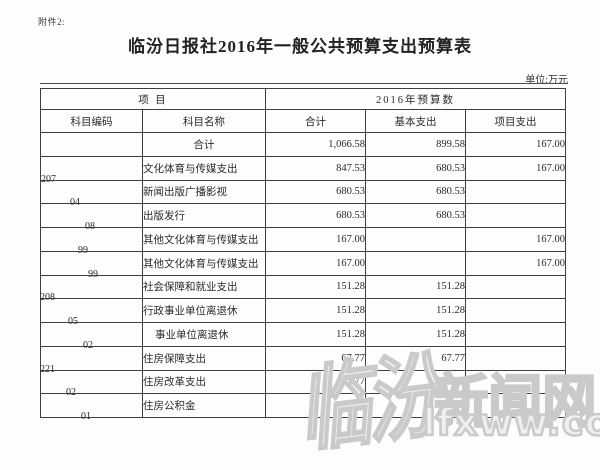  I want to click on subject-code-cell: 05, so click(91, 312).